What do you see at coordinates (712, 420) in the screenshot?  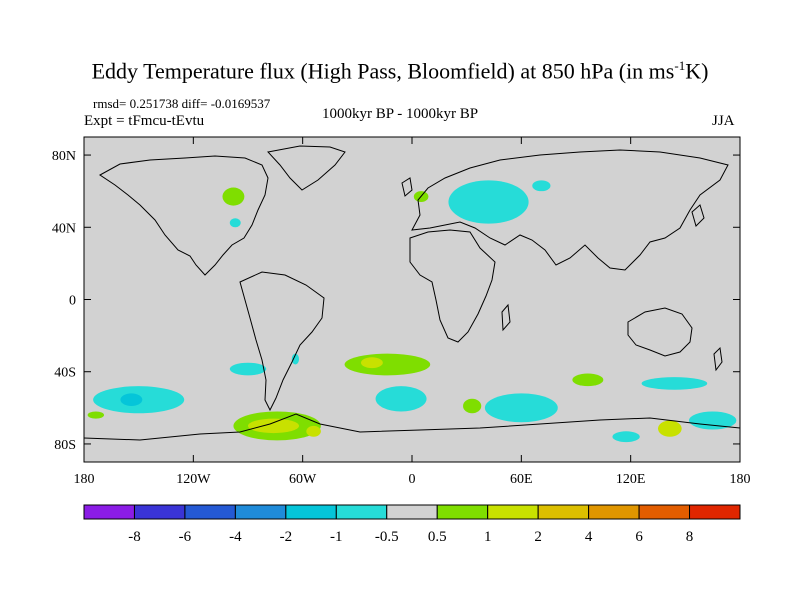 I see `anomaly-region-s-ocean-cyan-ross` at bounding box center [712, 420].